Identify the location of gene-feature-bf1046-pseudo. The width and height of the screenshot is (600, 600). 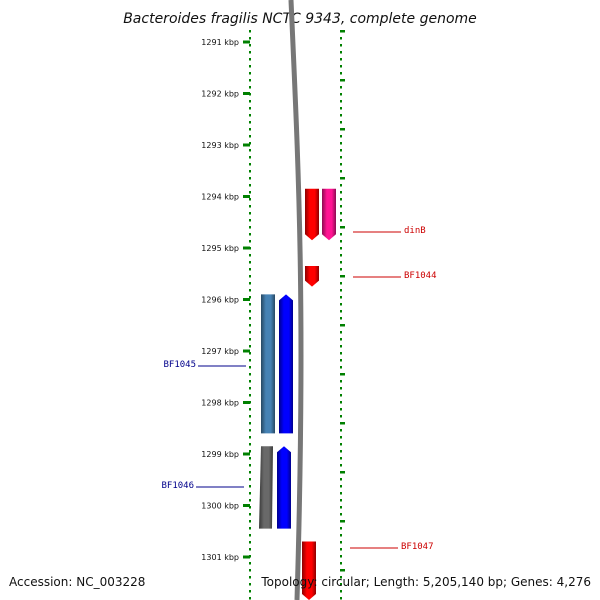
(266, 487).